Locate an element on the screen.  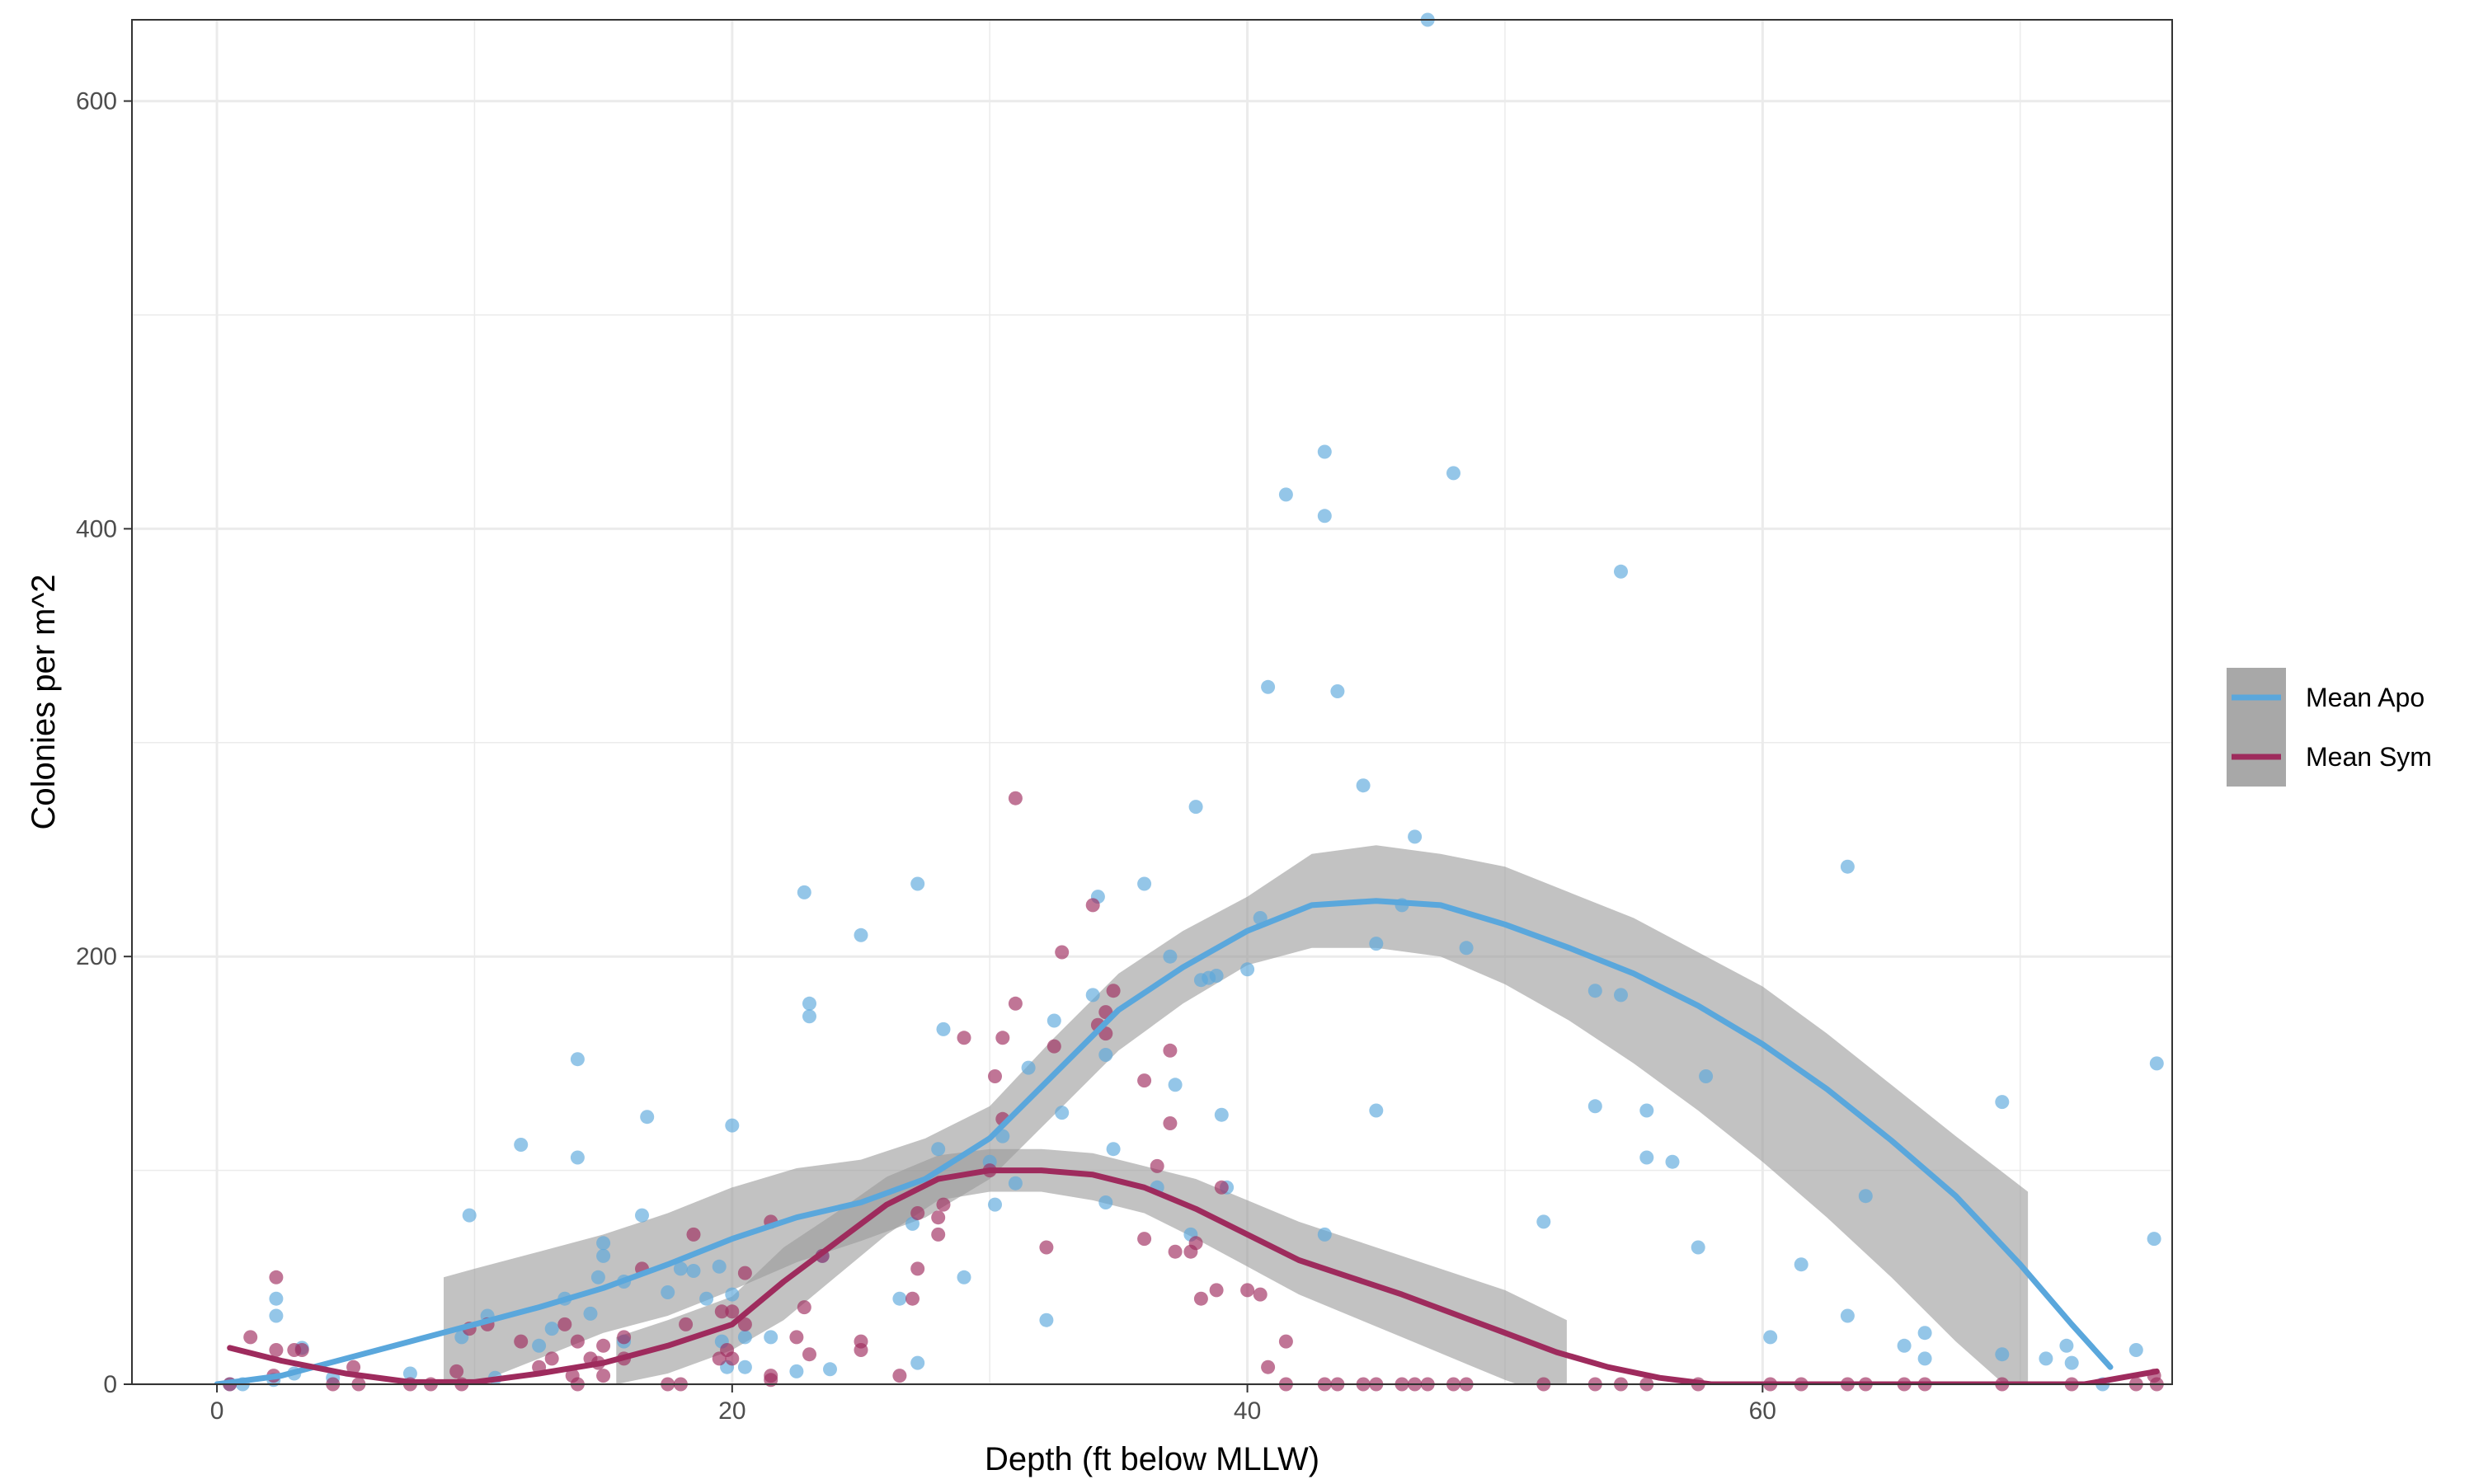
trend-line-sym is located at coordinates (1193, 1275).